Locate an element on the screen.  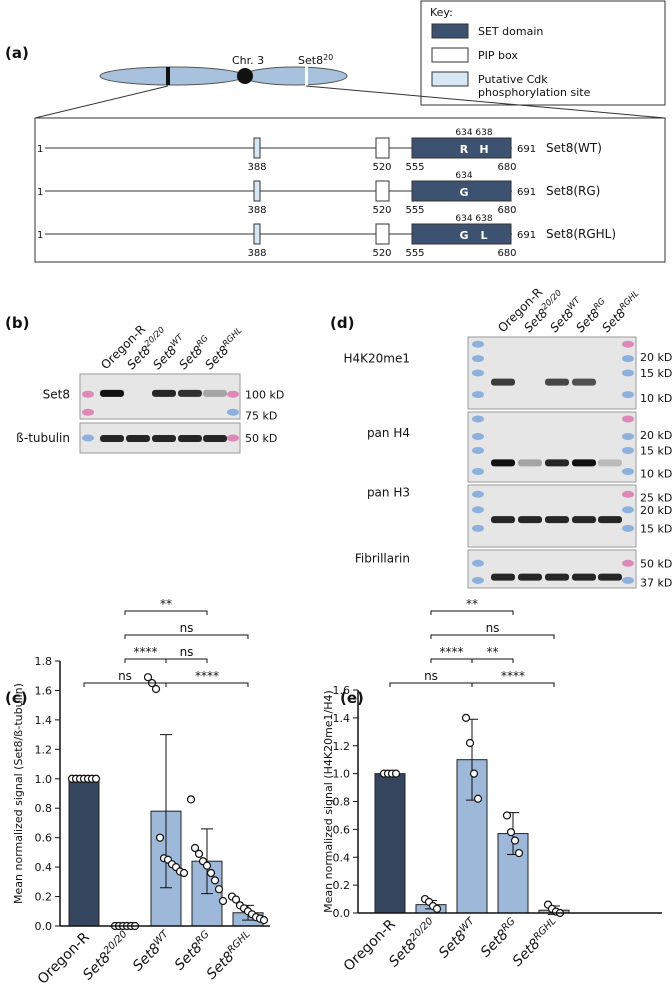
pip-box is located at coordinates (382, 234).